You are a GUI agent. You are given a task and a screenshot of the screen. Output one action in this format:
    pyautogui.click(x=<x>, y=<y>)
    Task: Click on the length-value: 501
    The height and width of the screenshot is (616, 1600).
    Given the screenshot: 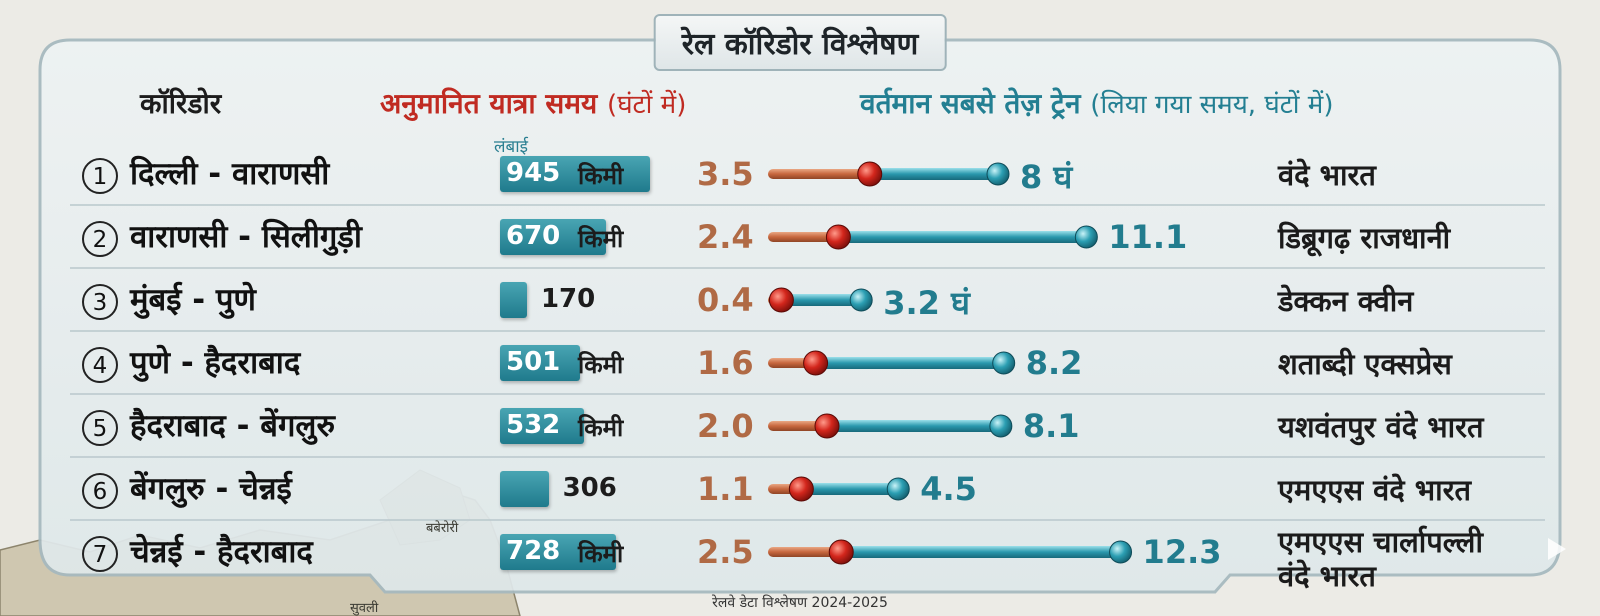 What is the action you would take?
    pyautogui.click(x=533, y=362)
    